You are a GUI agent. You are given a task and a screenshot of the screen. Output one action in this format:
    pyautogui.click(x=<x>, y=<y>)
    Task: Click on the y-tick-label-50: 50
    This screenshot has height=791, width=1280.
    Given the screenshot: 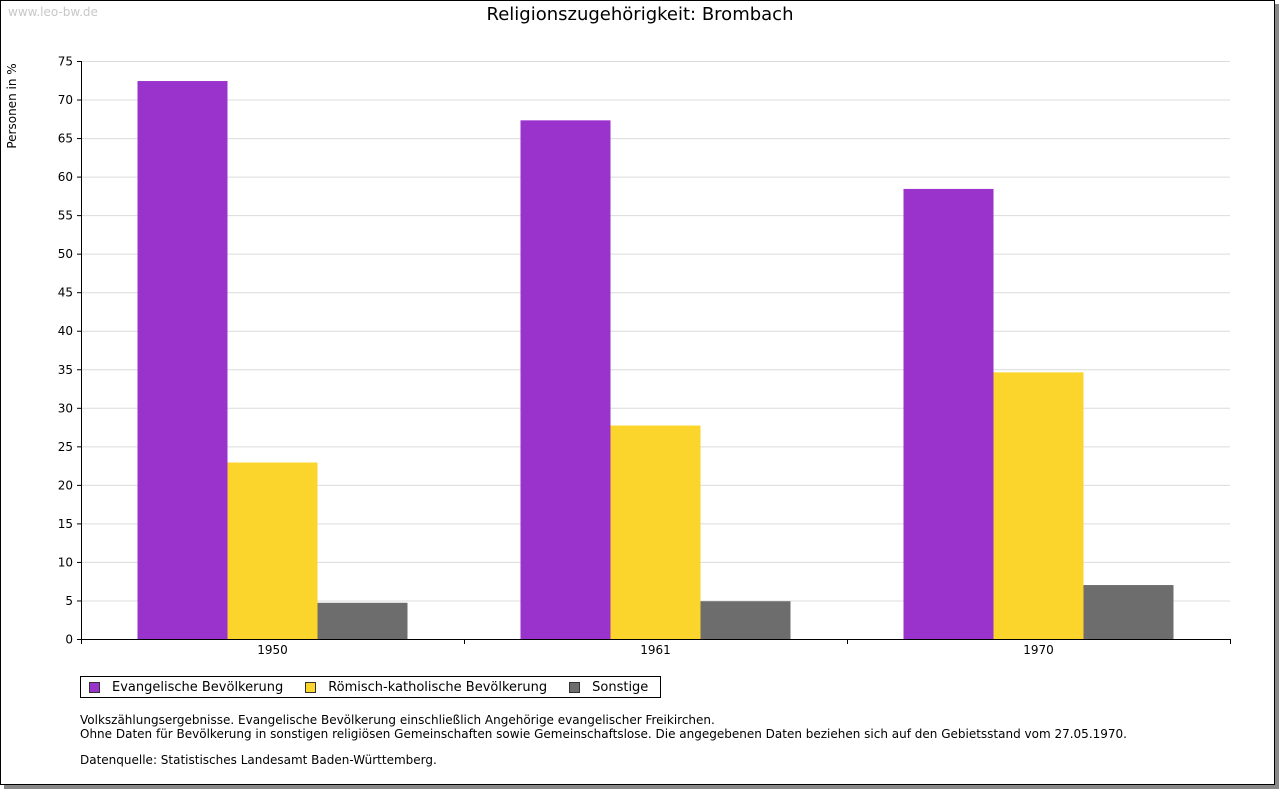 What is the action you would take?
    pyautogui.click(x=65, y=254)
    